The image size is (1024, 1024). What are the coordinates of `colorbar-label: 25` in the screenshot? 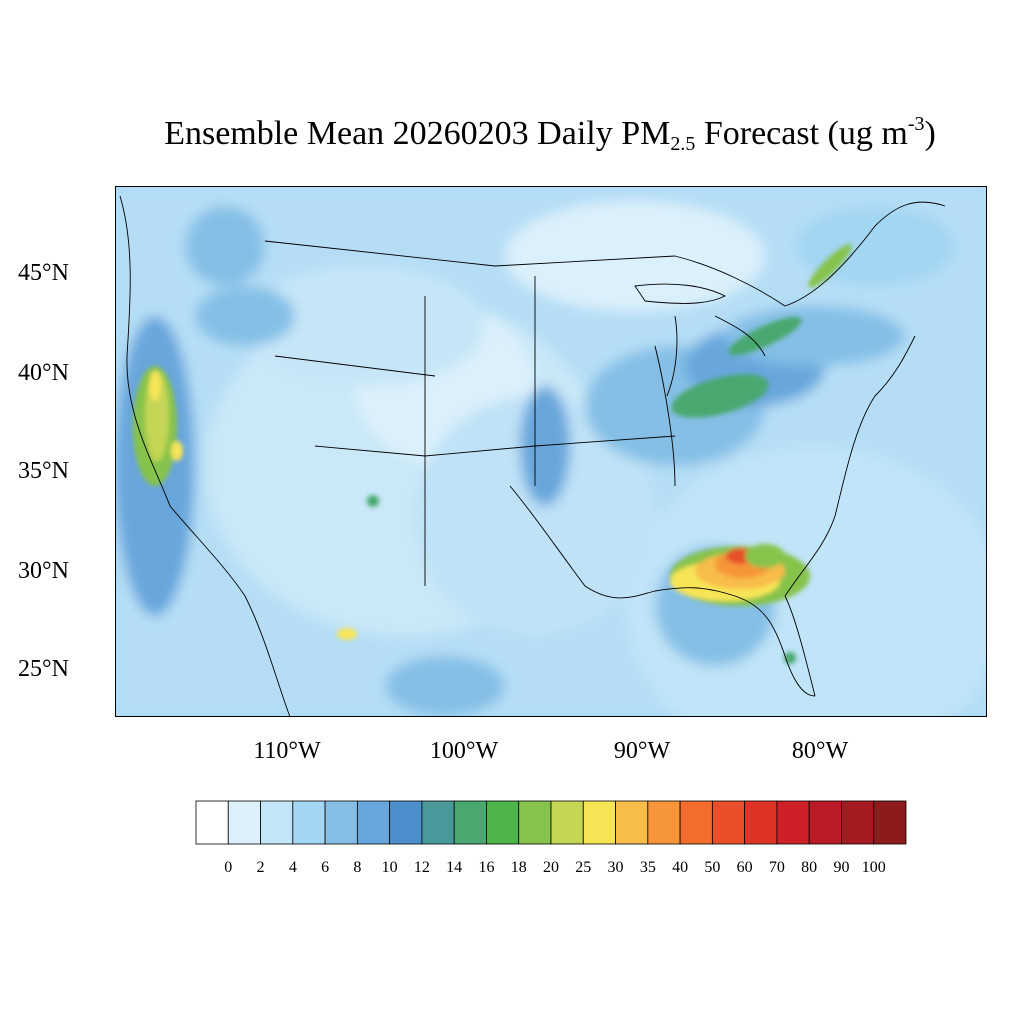 It's located at (583, 867).